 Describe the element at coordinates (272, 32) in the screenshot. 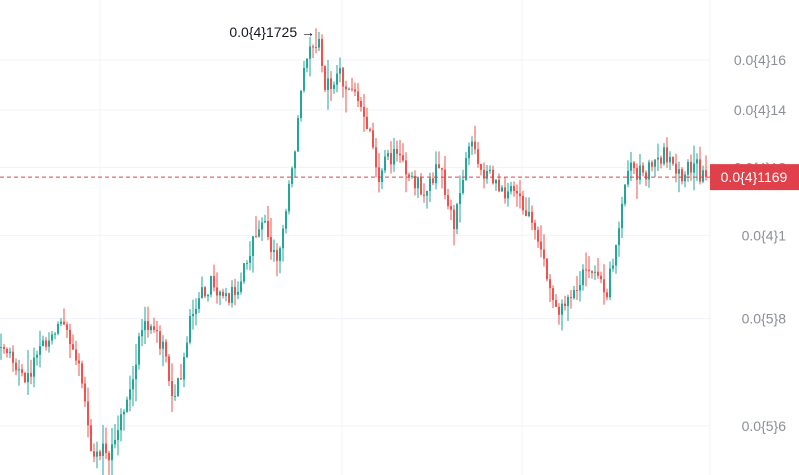

I see `high-price-label: 0.0{4}1725 →` at that location.